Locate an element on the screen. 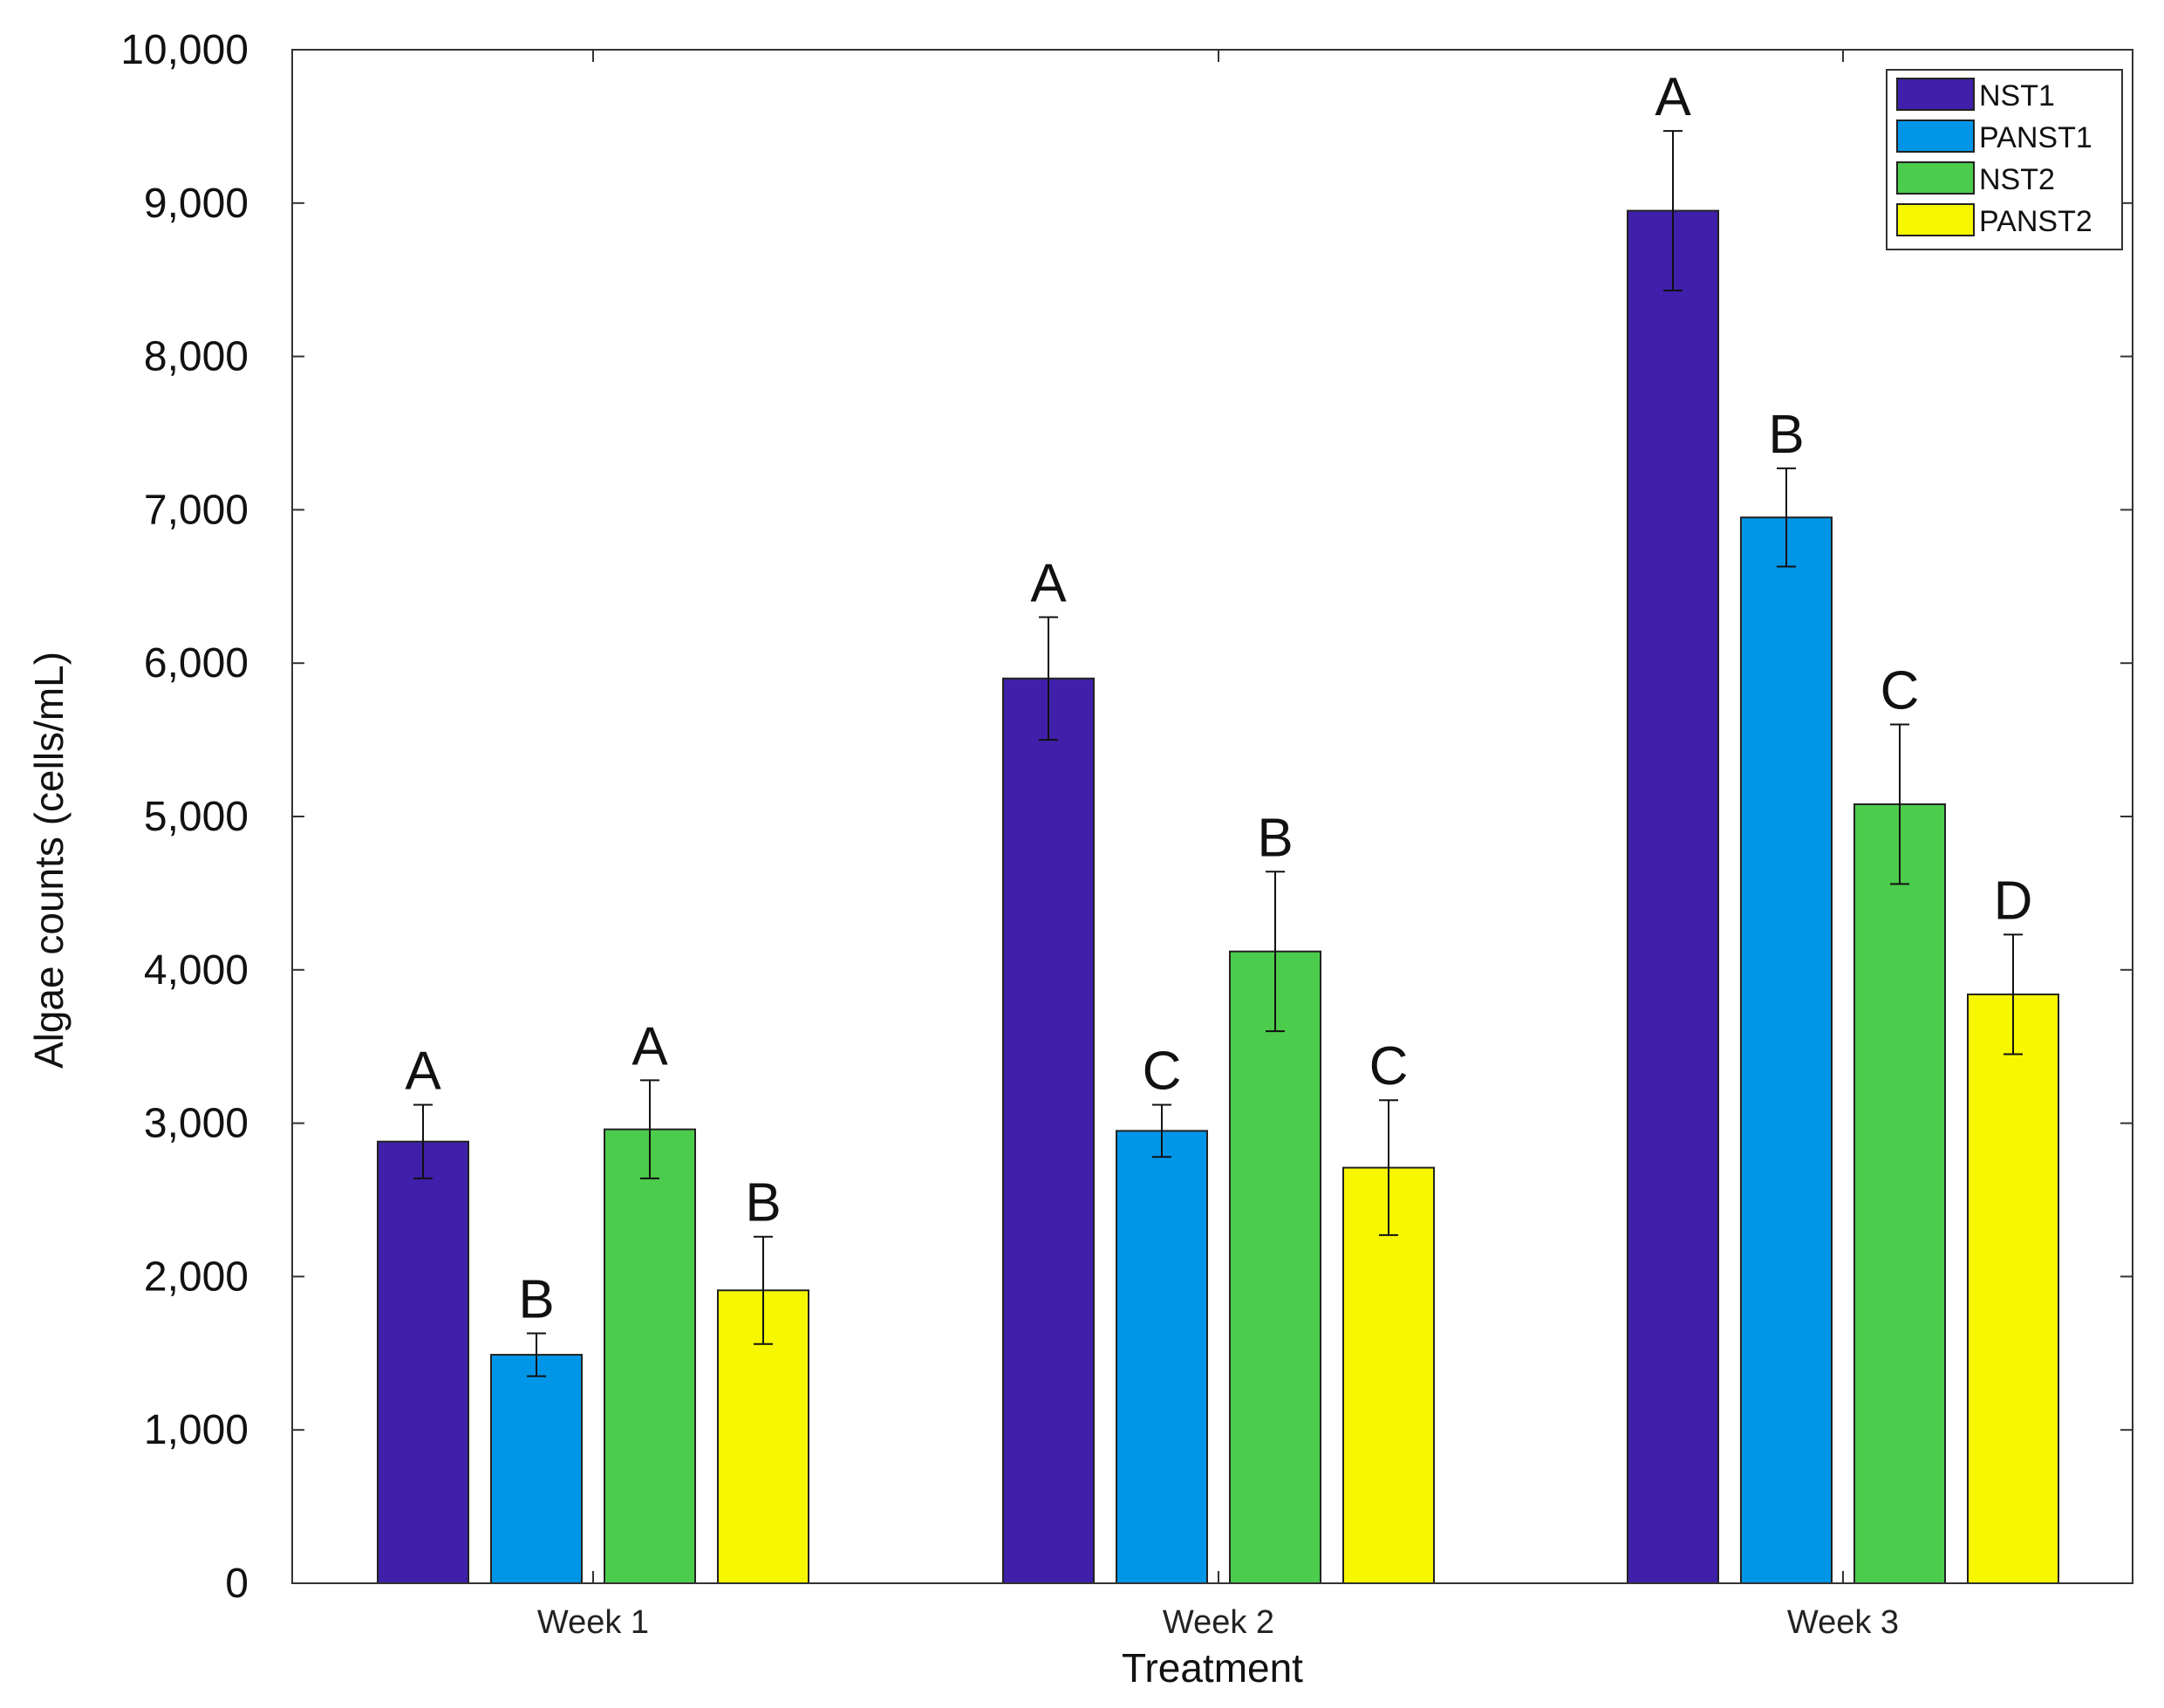 The image size is (2164, 1708). y-tick-label: 1,000 is located at coordinates (196, 1430).